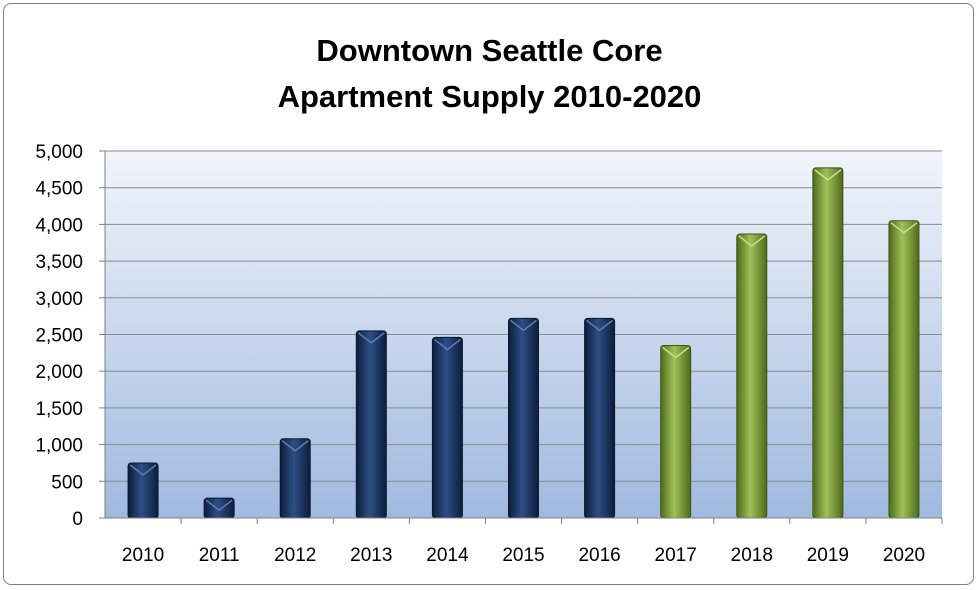 This screenshot has height=590, width=979. I want to click on y-tick-label: 5,000, so click(59, 152).